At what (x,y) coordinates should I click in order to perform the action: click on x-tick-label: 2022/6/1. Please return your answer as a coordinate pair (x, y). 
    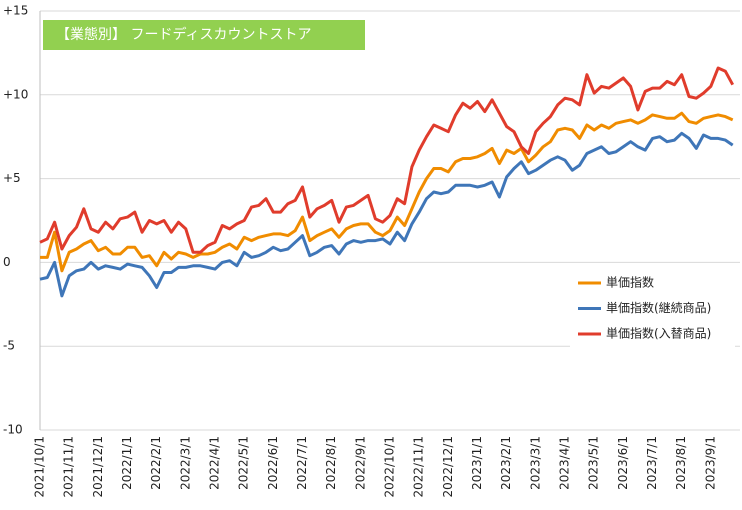
    Looking at the image, I should click on (273, 463).